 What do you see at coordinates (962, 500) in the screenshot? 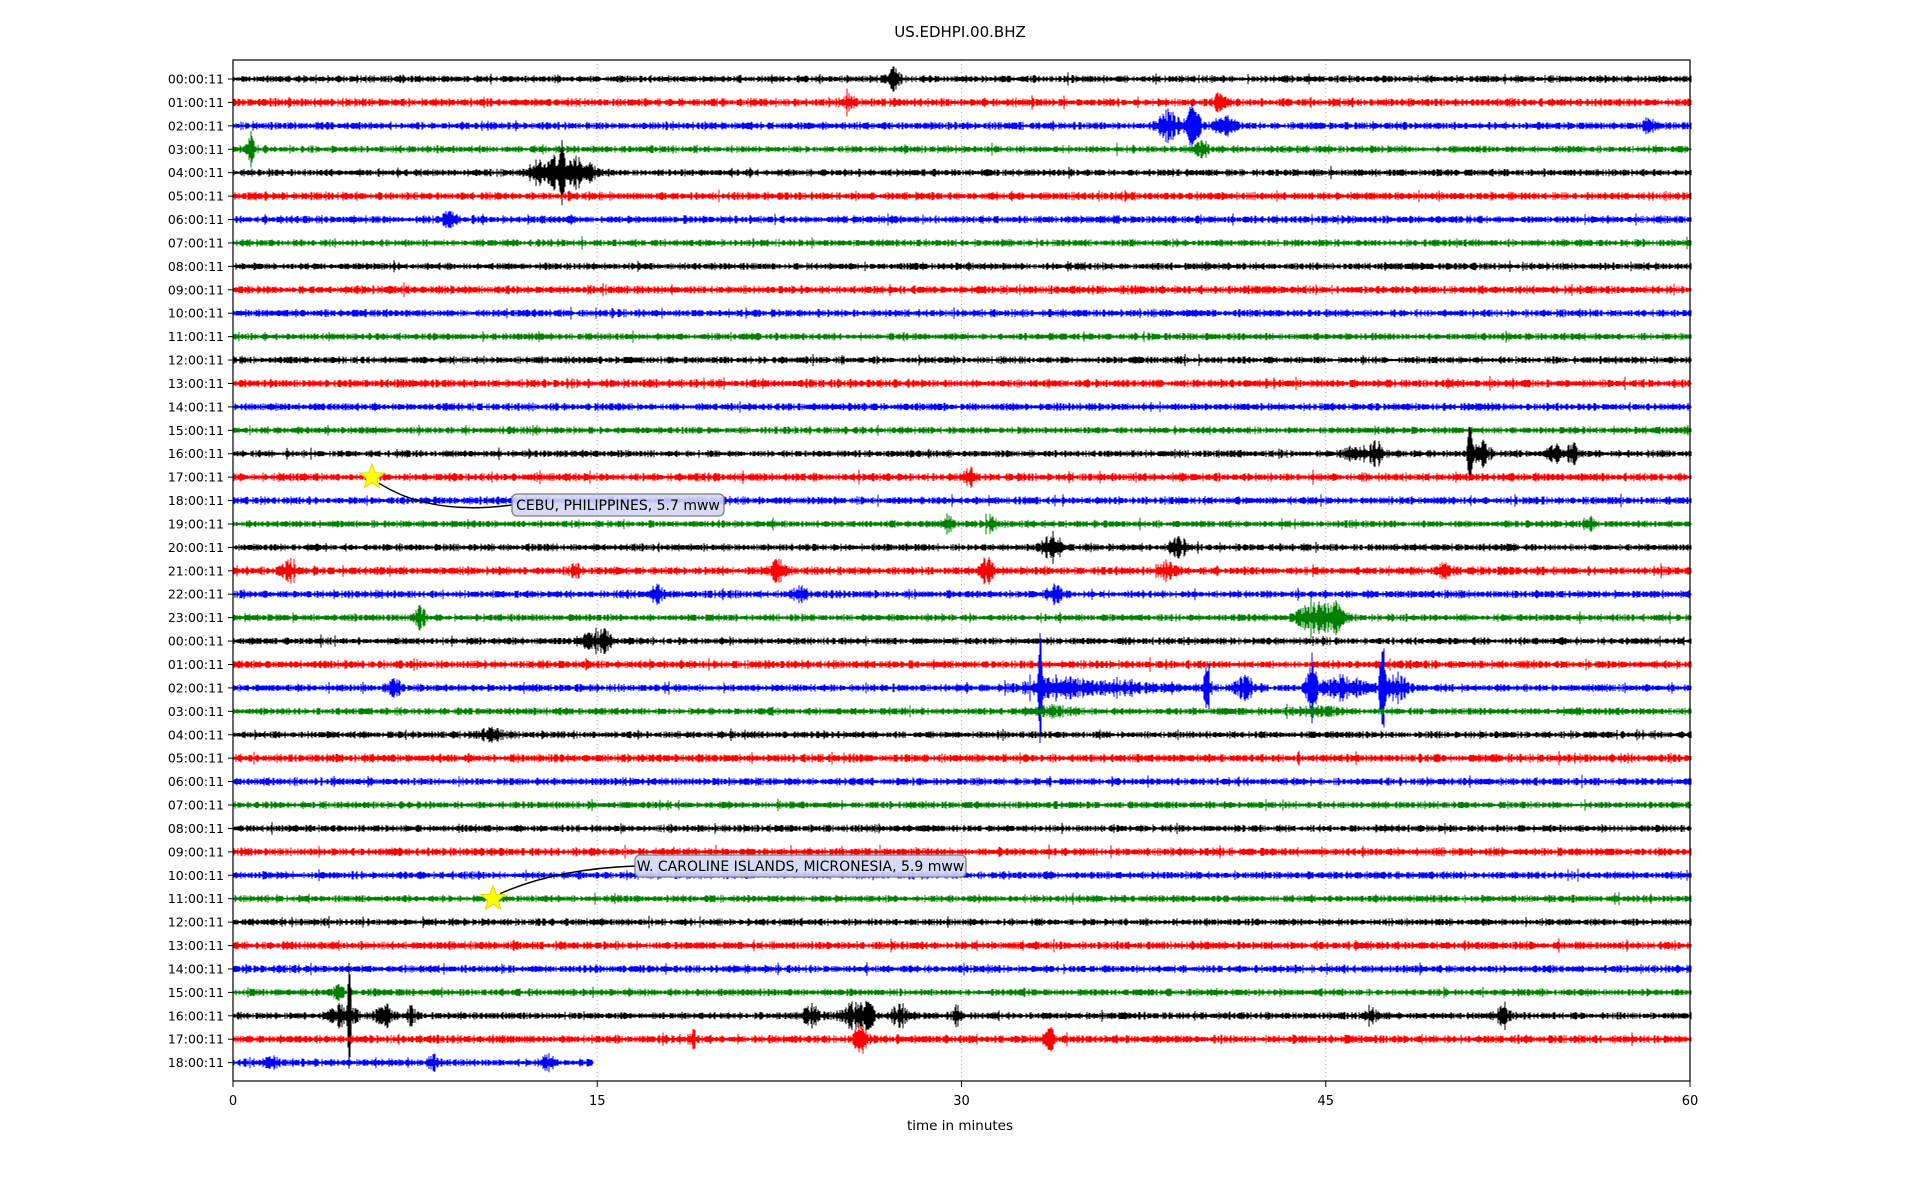
I see `trace-row-18-18:00:11` at bounding box center [962, 500].